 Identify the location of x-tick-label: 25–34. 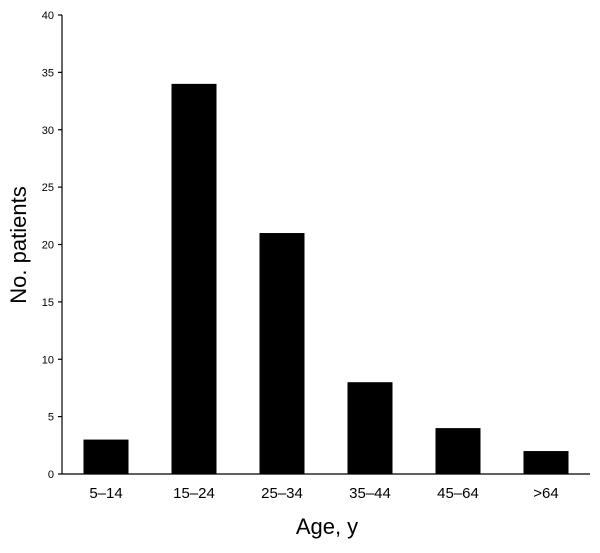
(282, 493).